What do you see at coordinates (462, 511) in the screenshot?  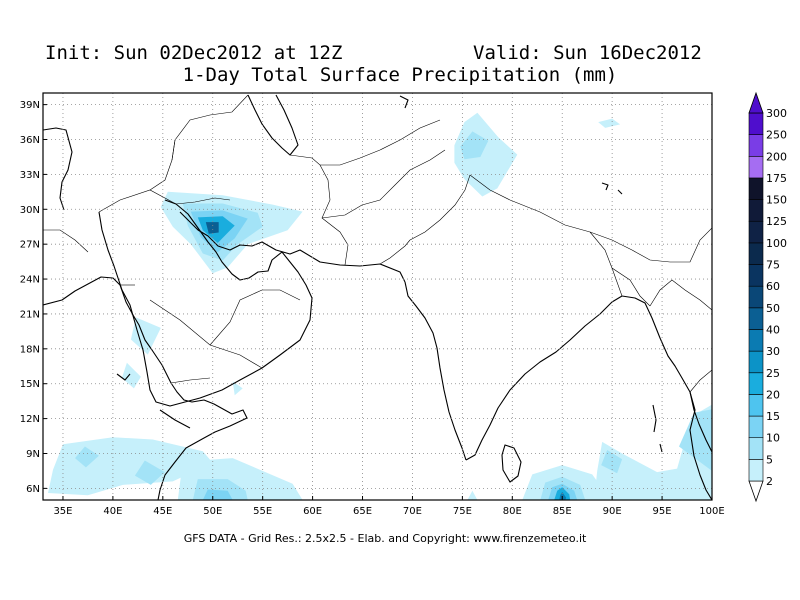 I see `lon-tick-label: 75E` at bounding box center [462, 511].